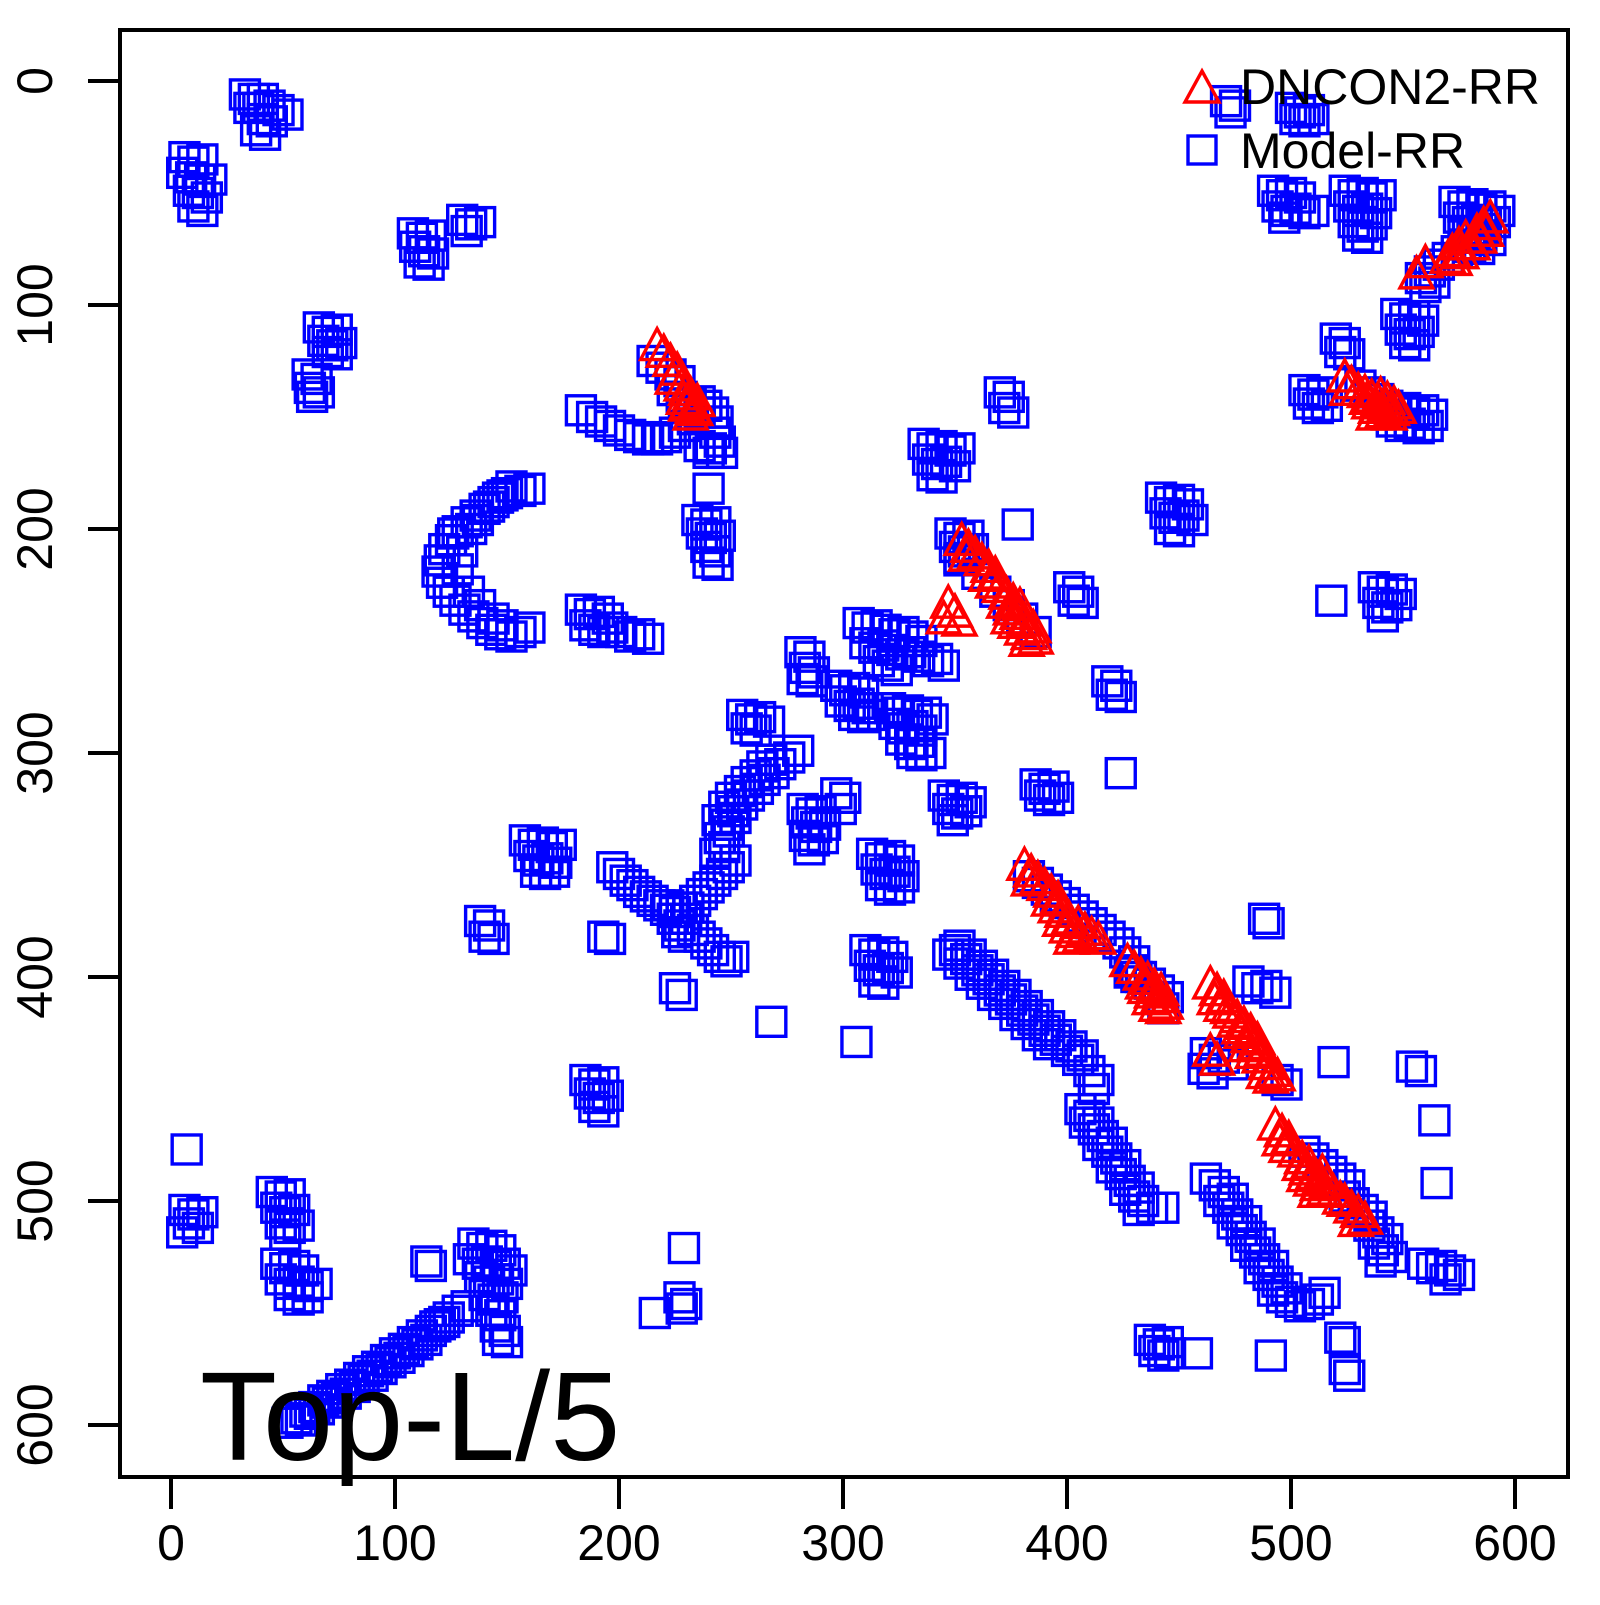 The width and height of the screenshot is (1600, 1605). Describe the element at coordinates (1352, 151) in the screenshot. I see `legend-label-model: Model-RR` at that location.